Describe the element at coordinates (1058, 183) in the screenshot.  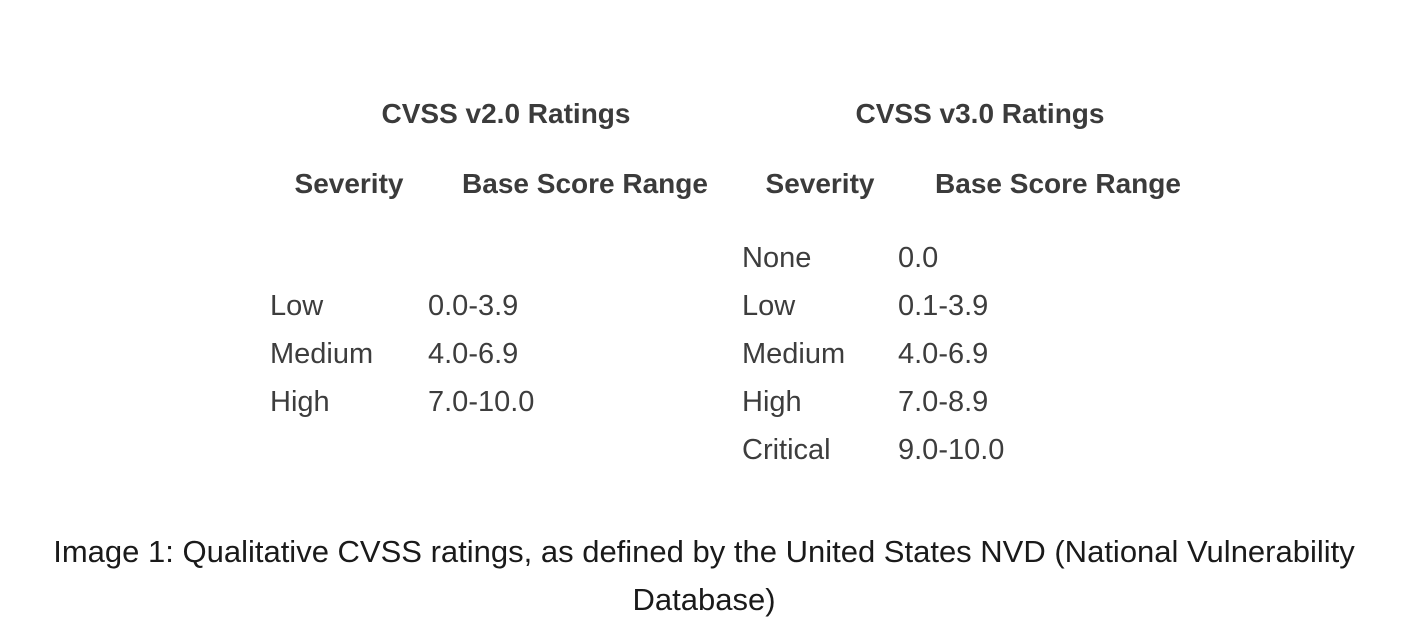
I see `v3-score-range-header: Base Score Range` at that location.